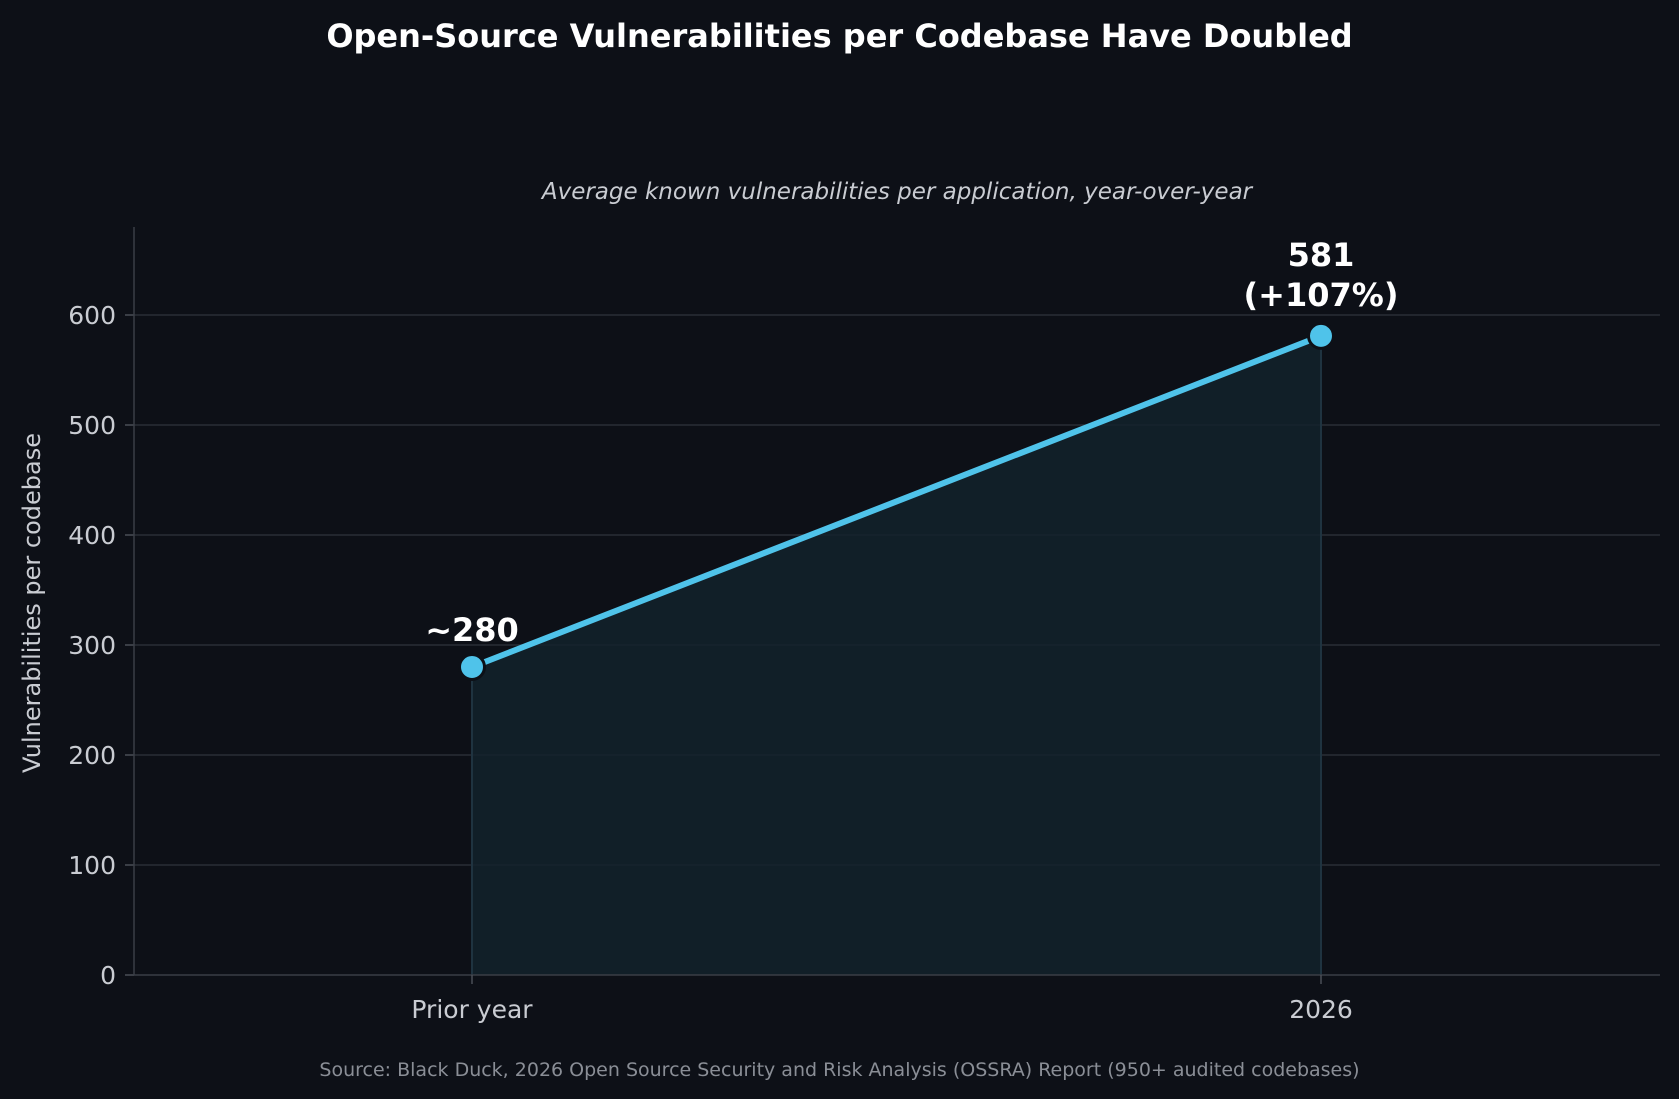 Image resolution: width=1679 pixels, height=1099 pixels. Describe the element at coordinates (1321, 1009) in the screenshot. I see `x-tick-label: 2026` at that location.